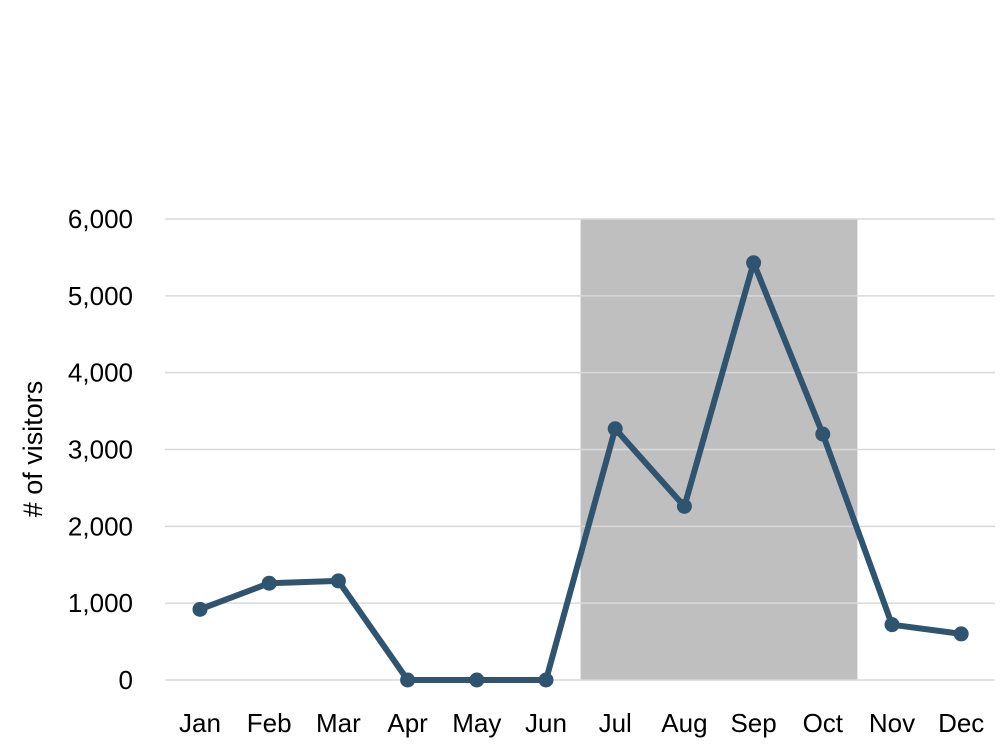  What do you see at coordinates (126, 680) in the screenshot?
I see `y-tick-label: 0` at bounding box center [126, 680].